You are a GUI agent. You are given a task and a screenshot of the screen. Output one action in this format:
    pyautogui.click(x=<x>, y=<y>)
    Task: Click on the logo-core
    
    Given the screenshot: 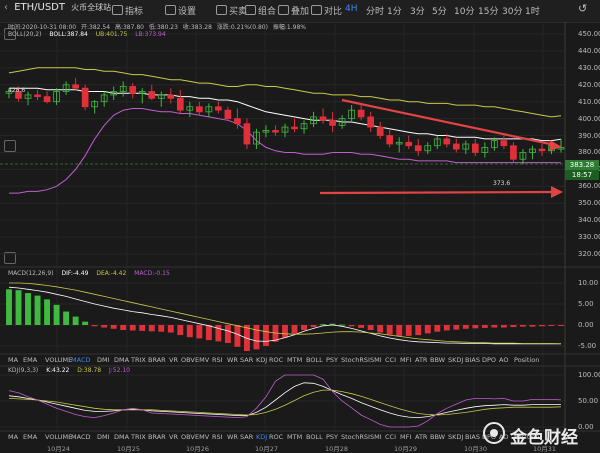 What is the action you would take?
    pyautogui.click(x=494, y=433)
    